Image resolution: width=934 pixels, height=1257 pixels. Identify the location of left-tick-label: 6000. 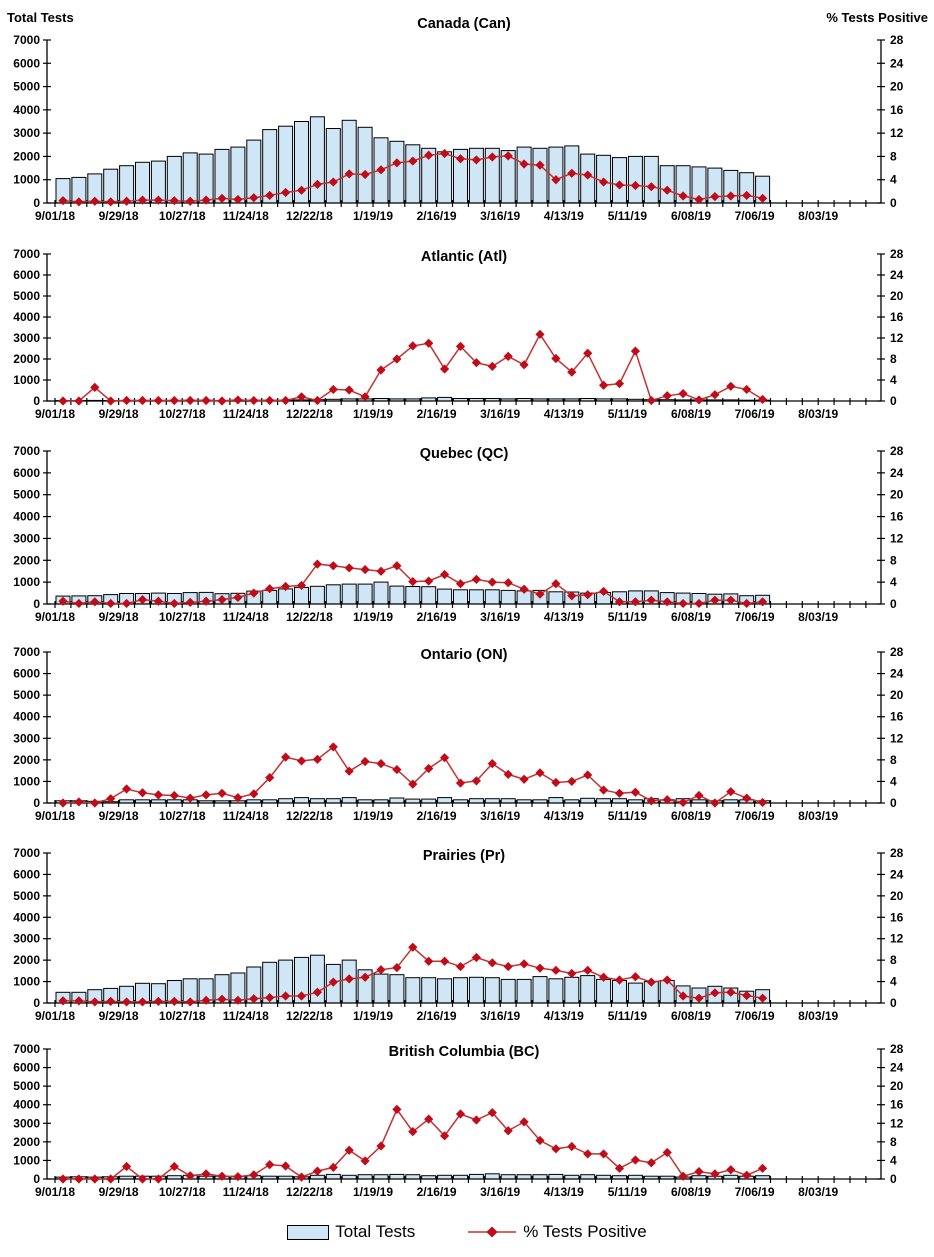
(26, 275).